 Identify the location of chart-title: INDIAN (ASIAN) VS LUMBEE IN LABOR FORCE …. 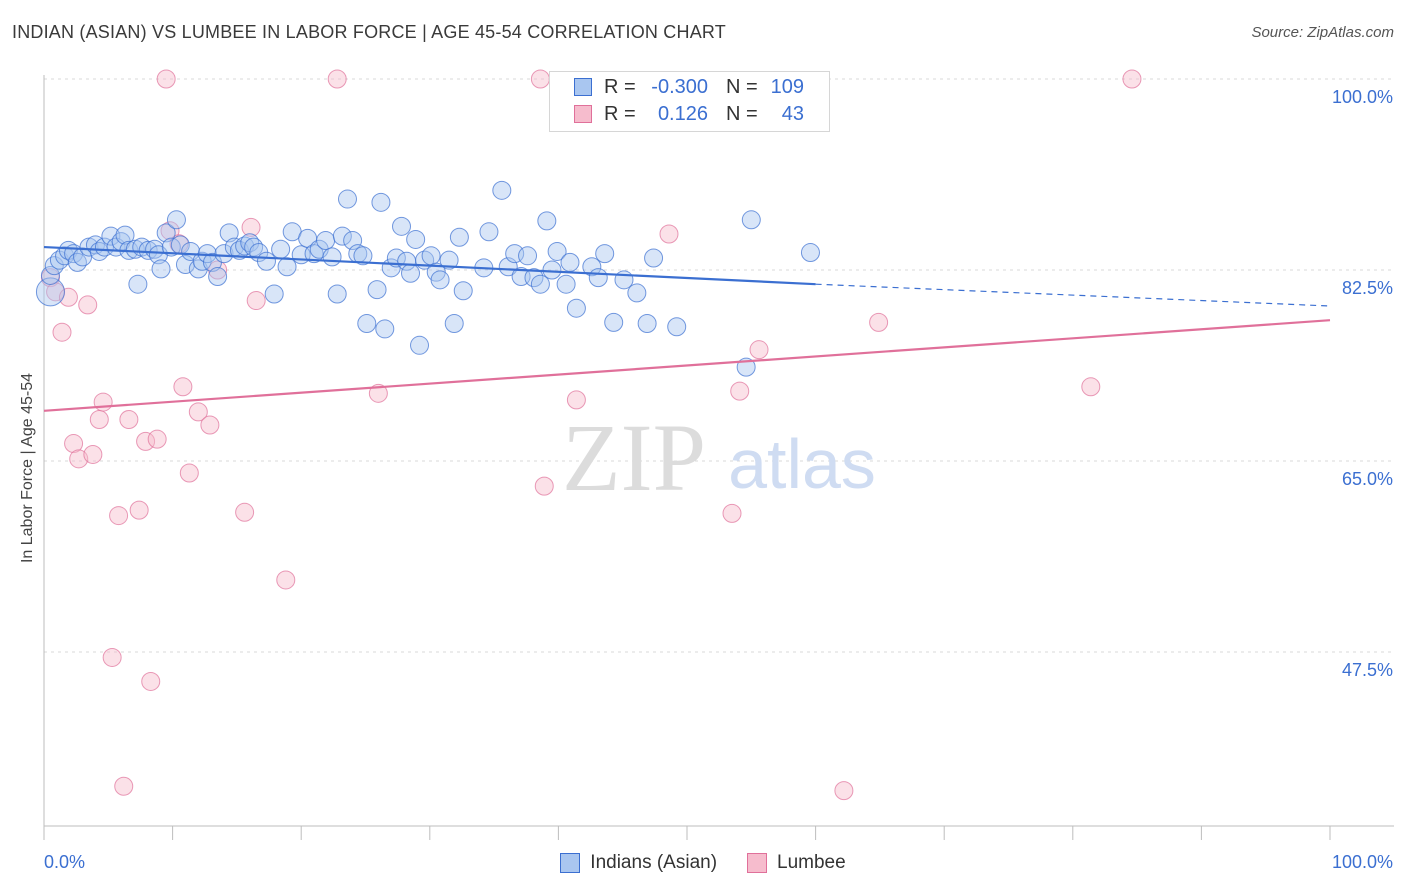
(369, 32).